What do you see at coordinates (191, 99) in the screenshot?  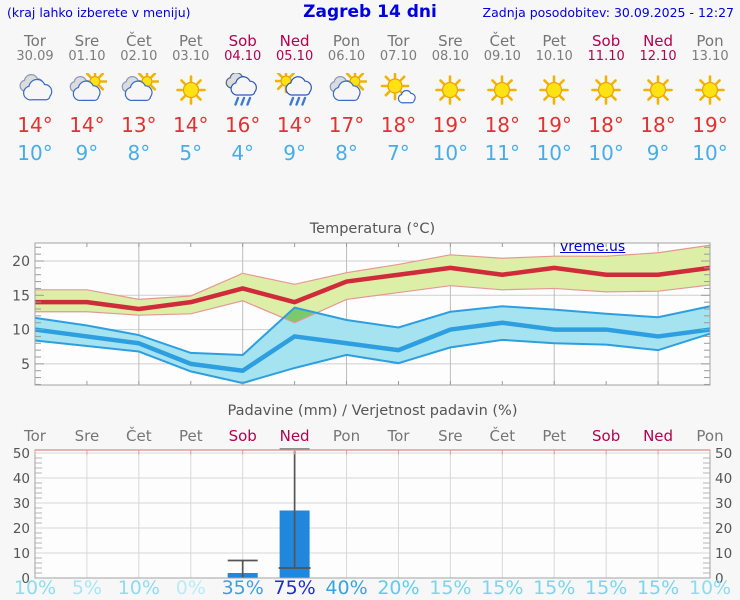 I see `forecast-day-column: Pet 03.10 14° 5°` at bounding box center [191, 99].